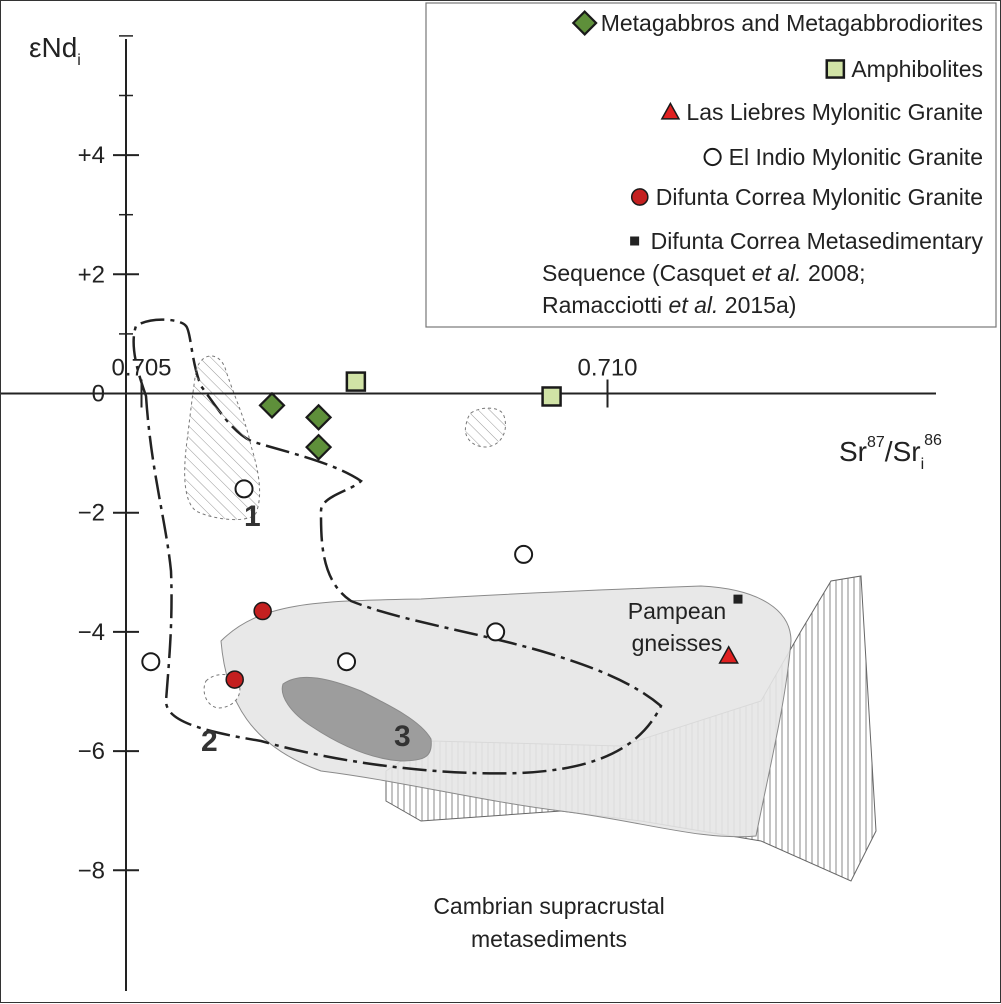 Image resolution: width=1001 pixels, height=1004 pixels. I want to click on cambrian-label-2: metasediments, so click(549, 939).